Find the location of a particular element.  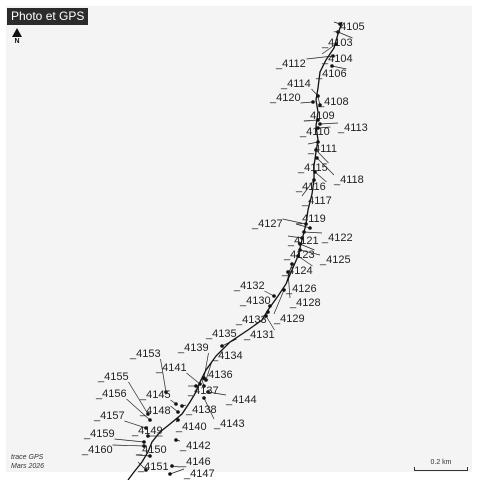

photo-point-label: _4140 is located at coordinates (191, 427).